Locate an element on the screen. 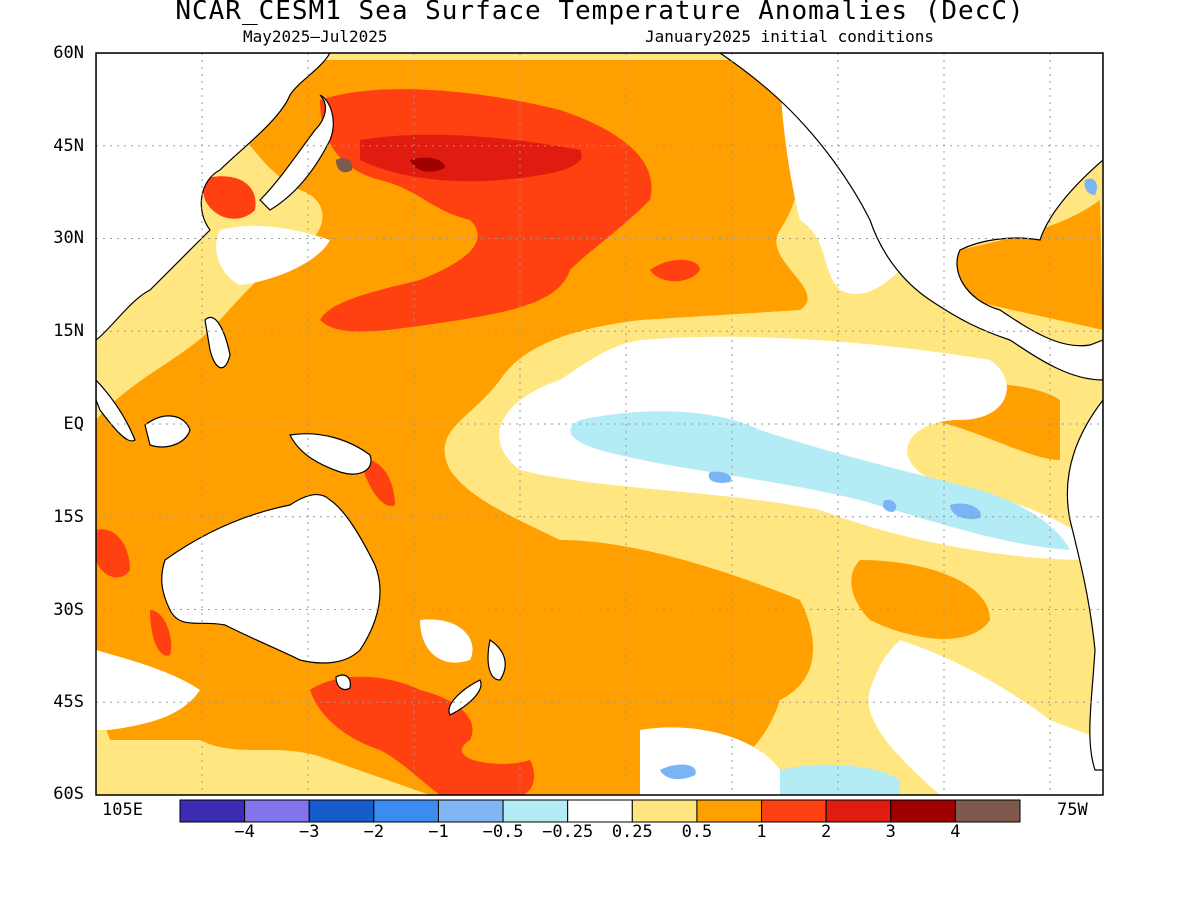 The image size is (1200, 900). lat-label-45n: 45N is located at coordinates (68, 146).